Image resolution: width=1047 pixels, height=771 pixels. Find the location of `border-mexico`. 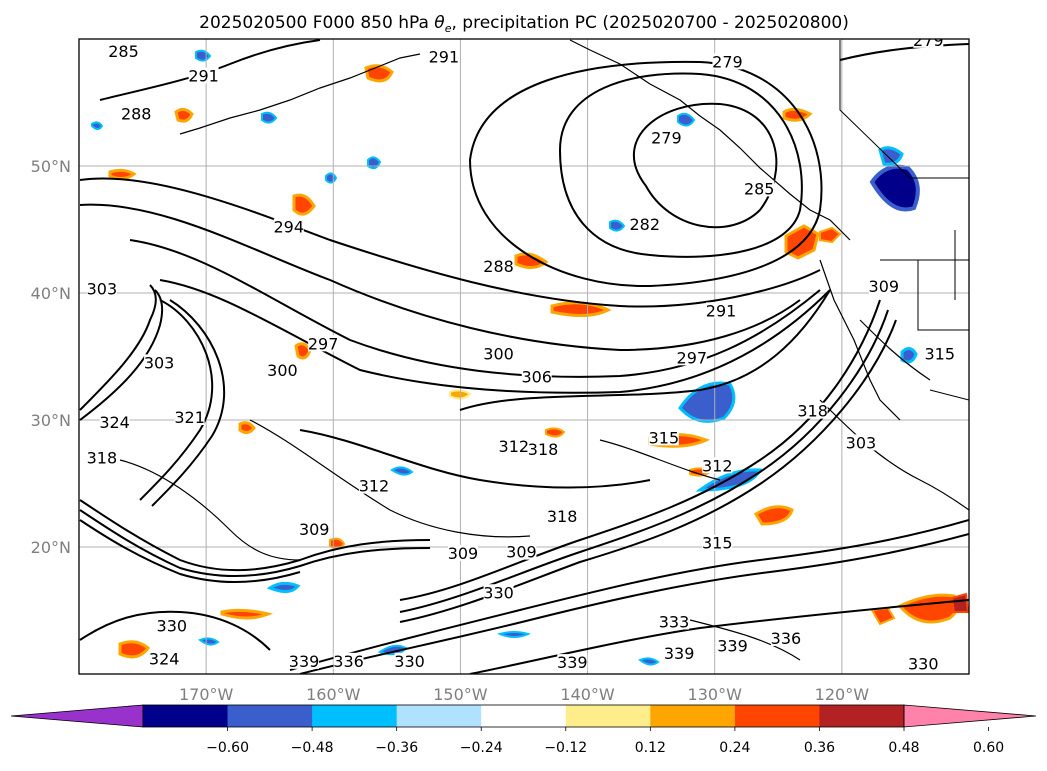

border-mexico is located at coordinates (949, 395).